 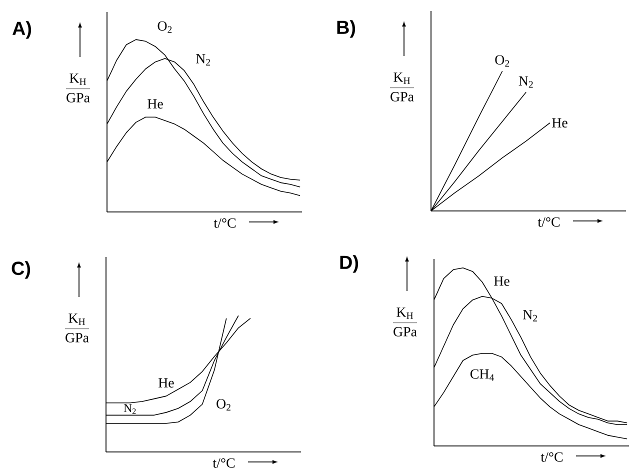 I want to click on chart-title: D), so click(x=349, y=264).